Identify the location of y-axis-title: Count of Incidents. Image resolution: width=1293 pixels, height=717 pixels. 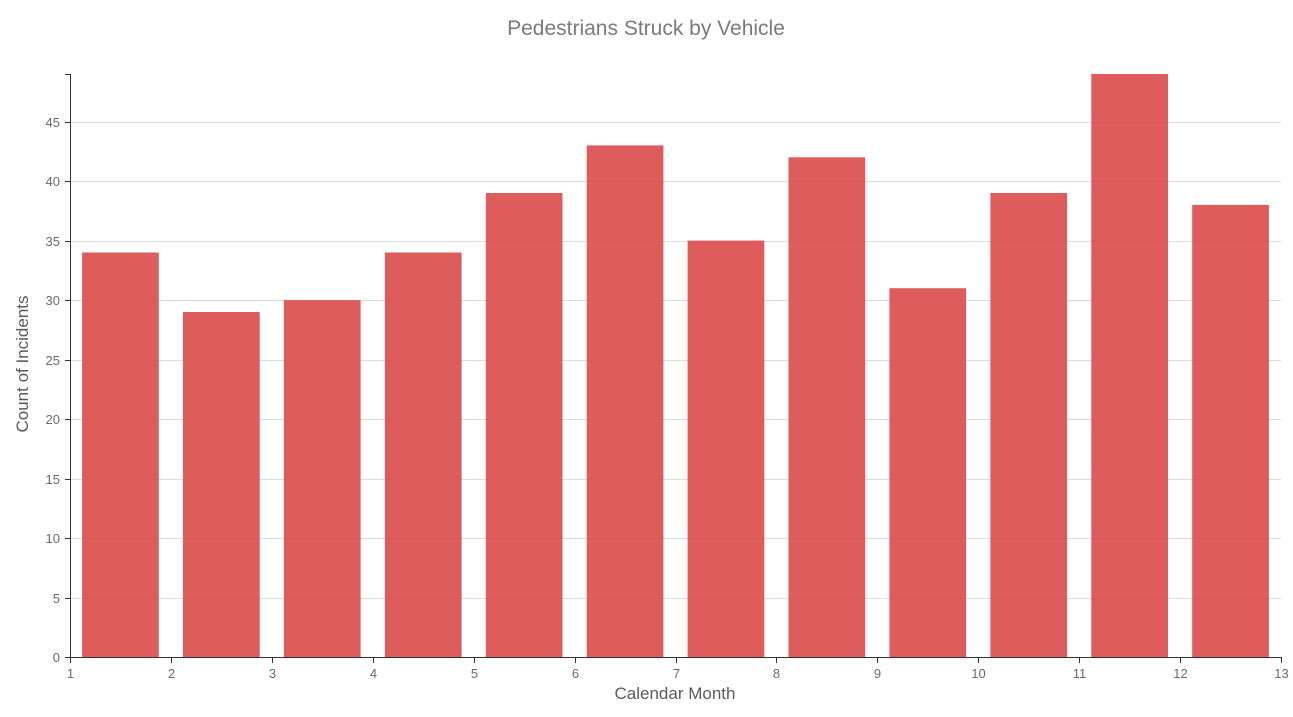
(22, 363).